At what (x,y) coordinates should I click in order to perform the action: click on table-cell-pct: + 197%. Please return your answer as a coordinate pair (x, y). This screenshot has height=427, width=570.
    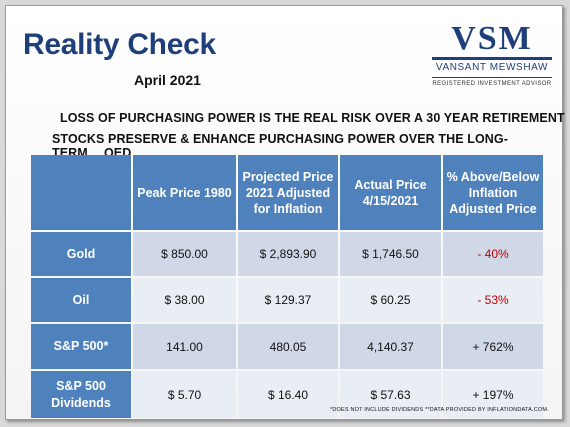
    Looking at the image, I should click on (493, 394).